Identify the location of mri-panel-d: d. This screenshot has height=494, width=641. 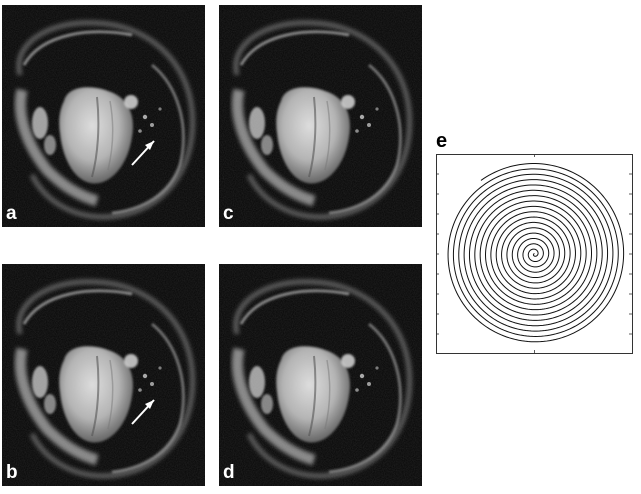
(320, 375).